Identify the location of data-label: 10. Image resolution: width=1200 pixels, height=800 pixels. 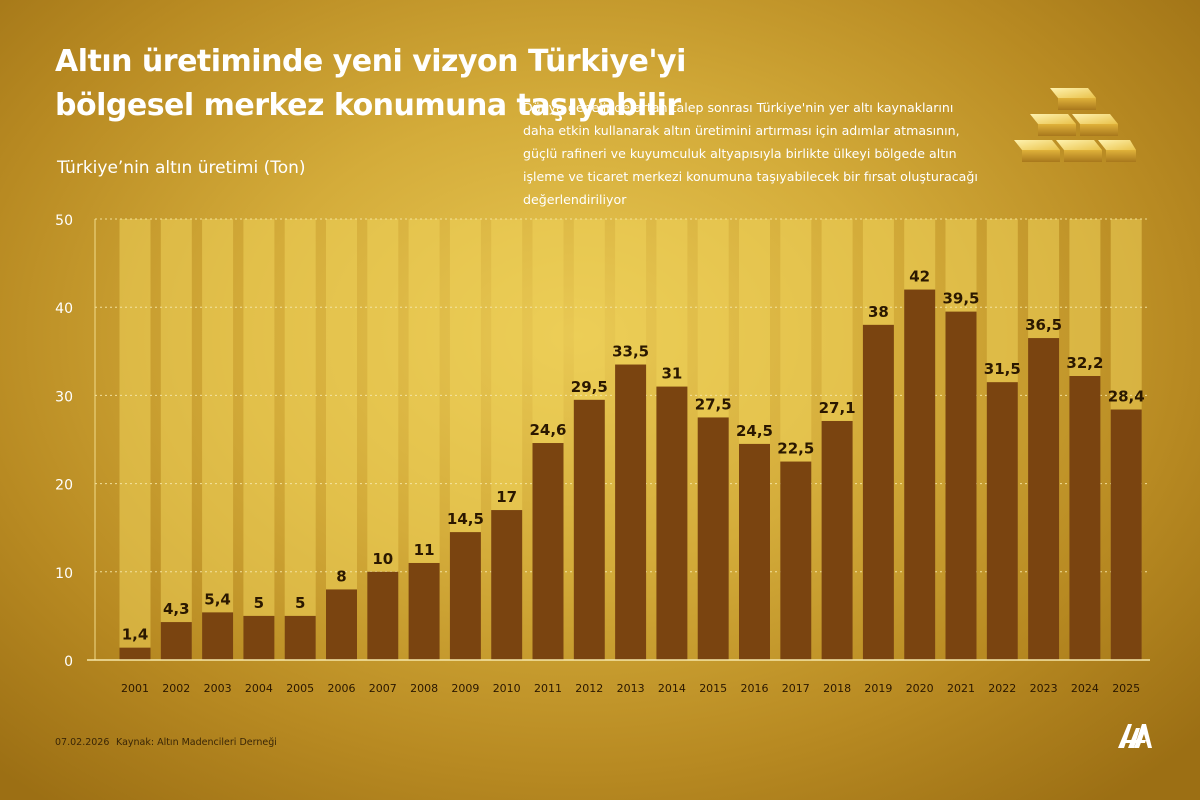
(382, 559).